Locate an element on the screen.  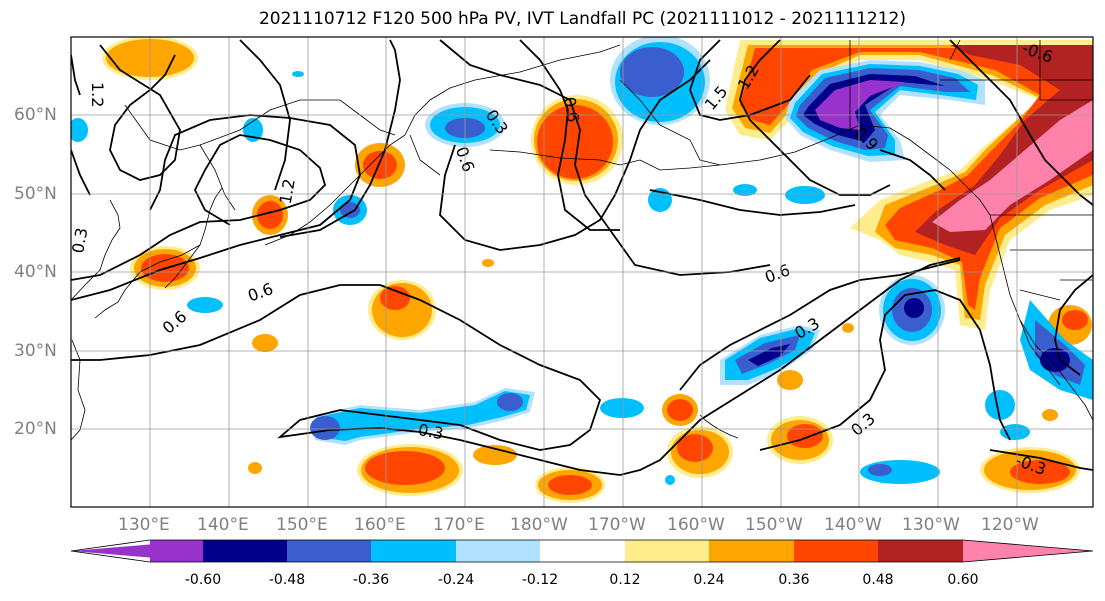
lat-label-60n: 60°N is located at coordinates (35, 115).